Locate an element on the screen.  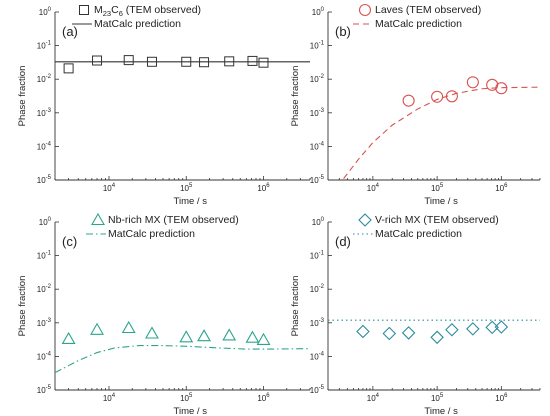
legend-name-part: M is located at coordinates (98, 10).